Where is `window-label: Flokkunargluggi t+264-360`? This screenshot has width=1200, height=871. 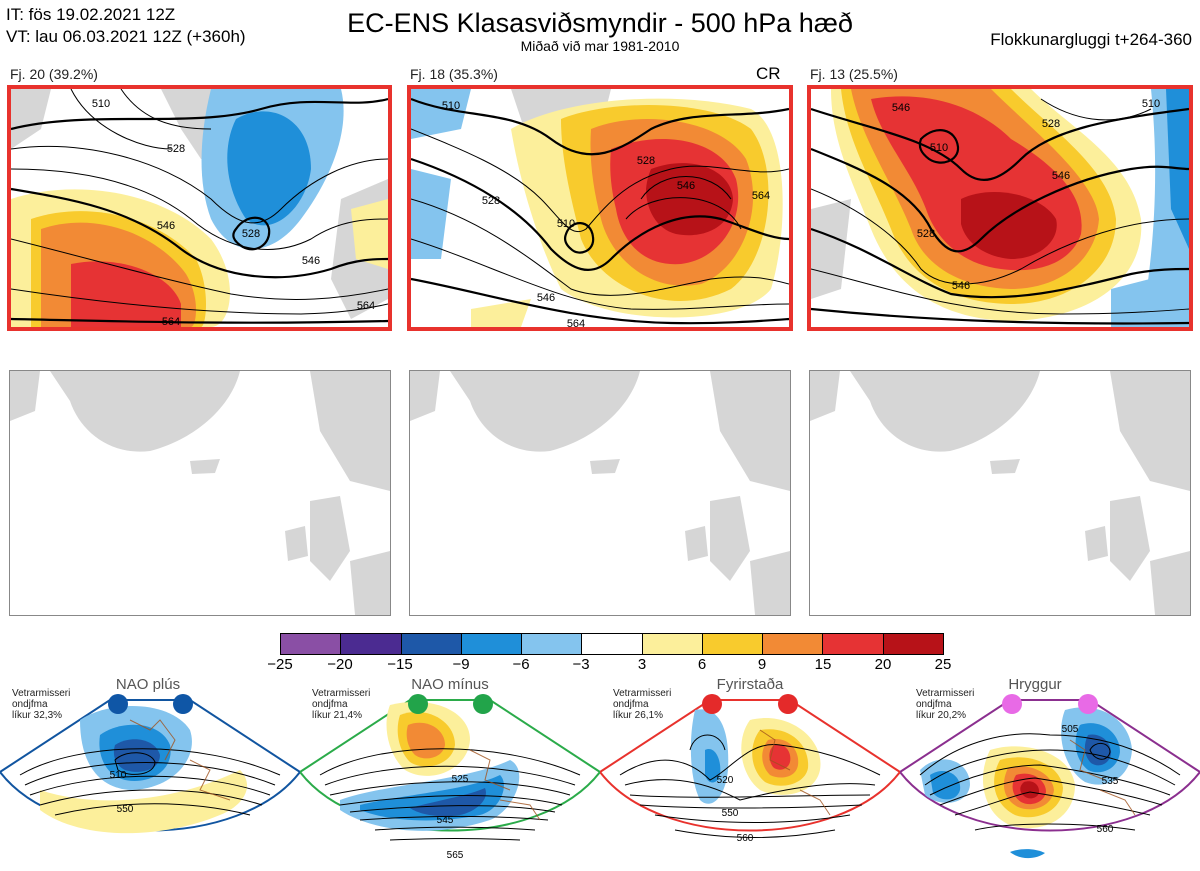 window-label: Flokkunargluggi t+264-360 is located at coordinates (1091, 39).